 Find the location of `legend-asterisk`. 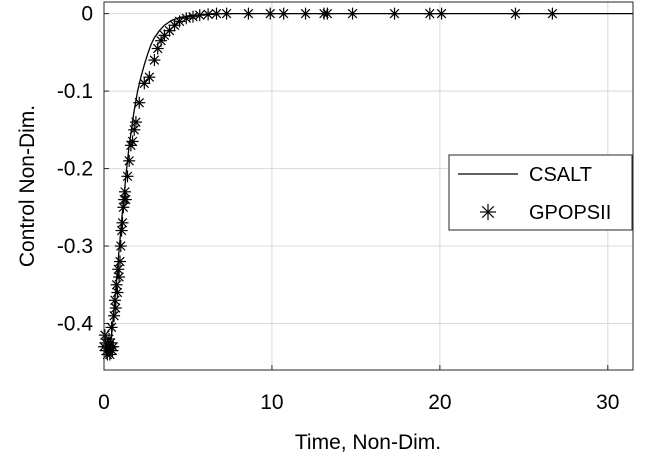

legend-asterisk is located at coordinates (488, 212).